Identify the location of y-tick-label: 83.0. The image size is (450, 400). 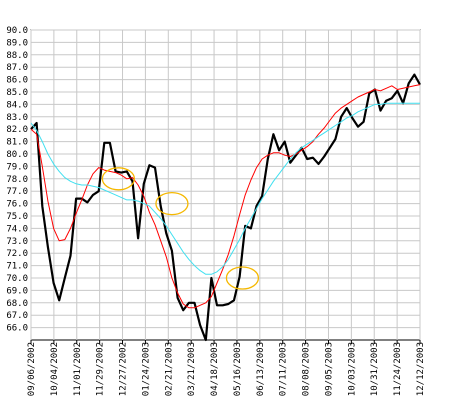
(17, 118).